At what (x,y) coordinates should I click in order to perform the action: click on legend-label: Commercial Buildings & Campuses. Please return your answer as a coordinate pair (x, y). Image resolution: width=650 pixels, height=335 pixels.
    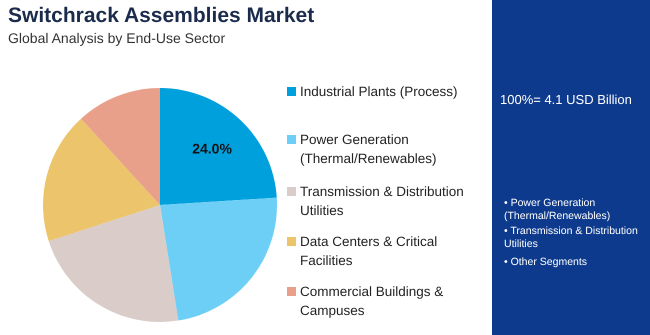
    Looking at the image, I should click on (372, 301).